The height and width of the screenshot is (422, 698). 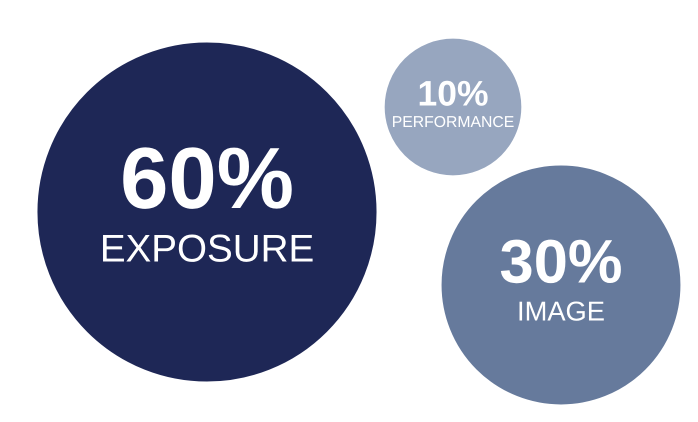 What do you see at coordinates (561, 311) in the screenshot?
I see `category-label: IMAGE` at bounding box center [561, 311].